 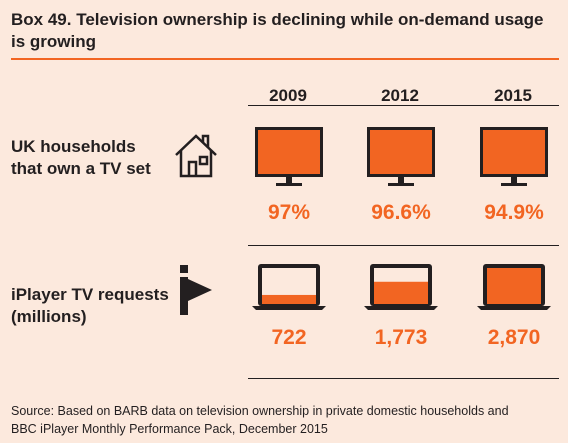 I want to click on iplayer-value-2015: 2,870, so click(x=514, y=337).